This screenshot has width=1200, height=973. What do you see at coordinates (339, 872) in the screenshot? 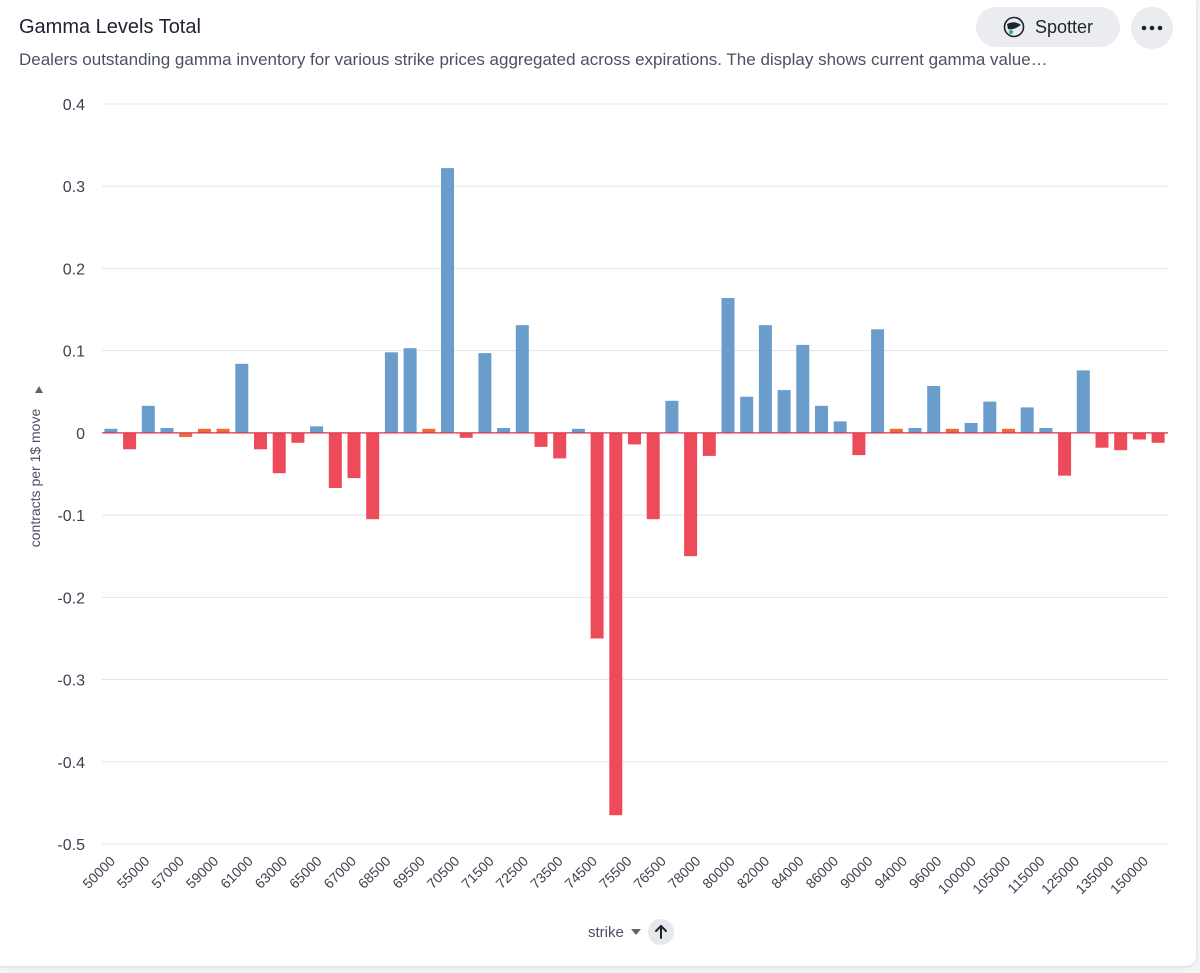
I see `x-tick-label: 67000` at bounding box center [339, 872].